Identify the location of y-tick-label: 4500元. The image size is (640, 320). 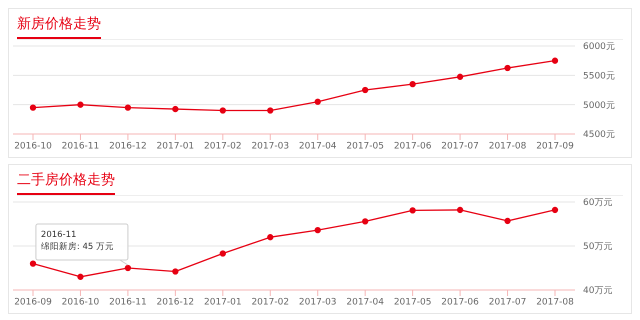
(599, 134).